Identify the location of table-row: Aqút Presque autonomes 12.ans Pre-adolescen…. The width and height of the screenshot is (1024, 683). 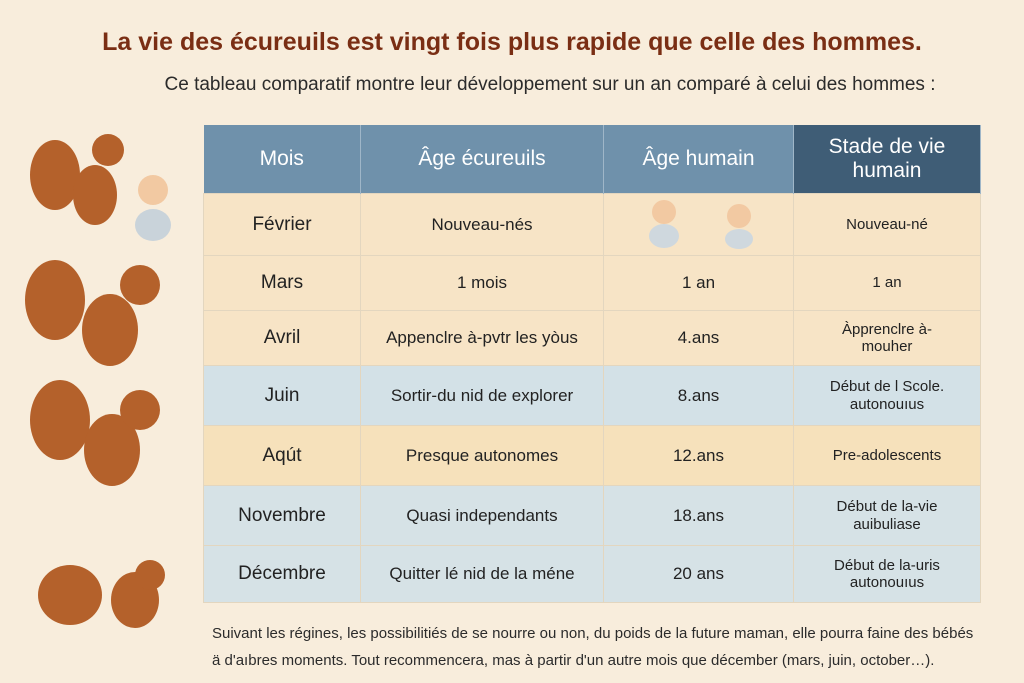
(592, 455).